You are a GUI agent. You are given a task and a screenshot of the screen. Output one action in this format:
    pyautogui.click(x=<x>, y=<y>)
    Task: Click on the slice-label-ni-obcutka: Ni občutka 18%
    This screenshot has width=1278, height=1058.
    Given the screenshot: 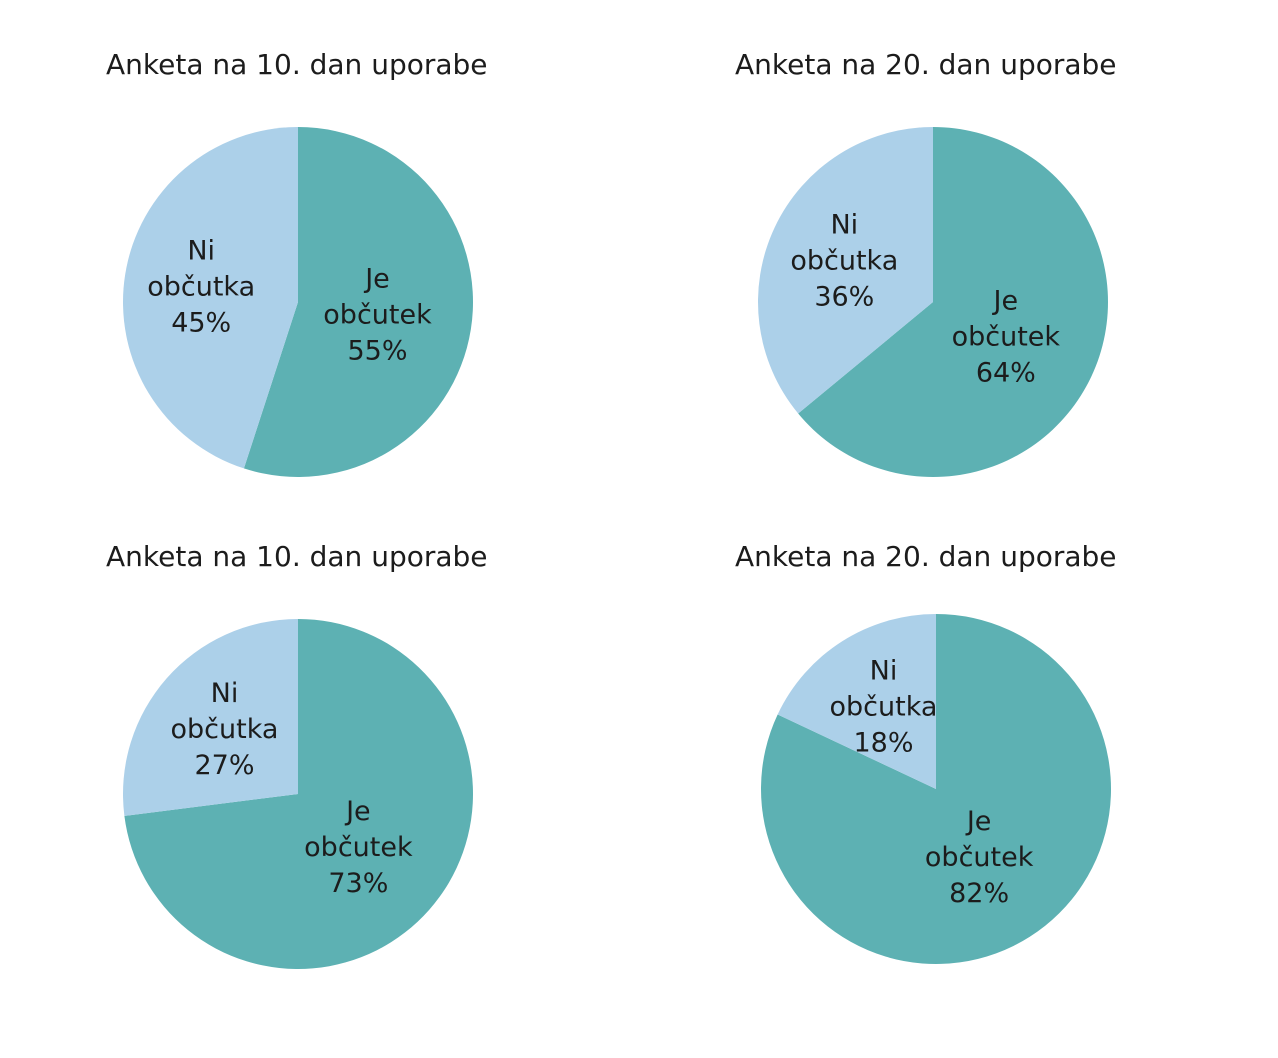 What is the action you would take?
    pyautogui.click(x=884, y=706)
    